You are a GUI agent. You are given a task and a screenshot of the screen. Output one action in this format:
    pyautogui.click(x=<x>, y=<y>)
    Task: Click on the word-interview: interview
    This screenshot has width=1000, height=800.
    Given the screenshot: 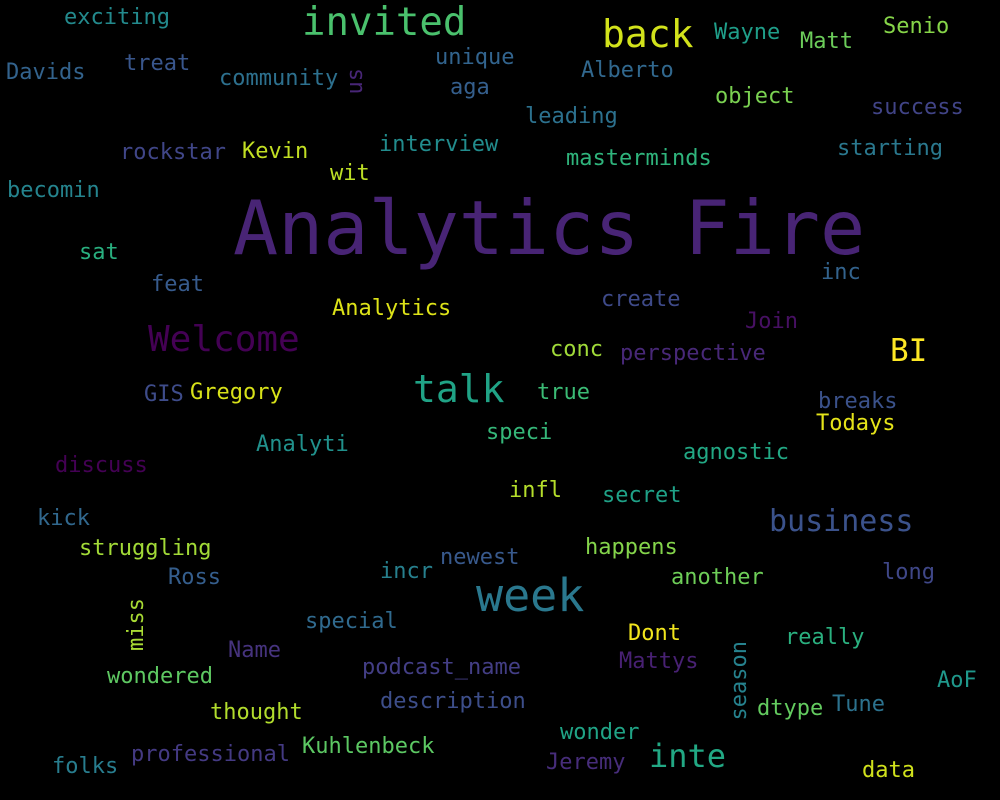 What is the action you would take?
    pyautogui.click(x=439, y=144)
    